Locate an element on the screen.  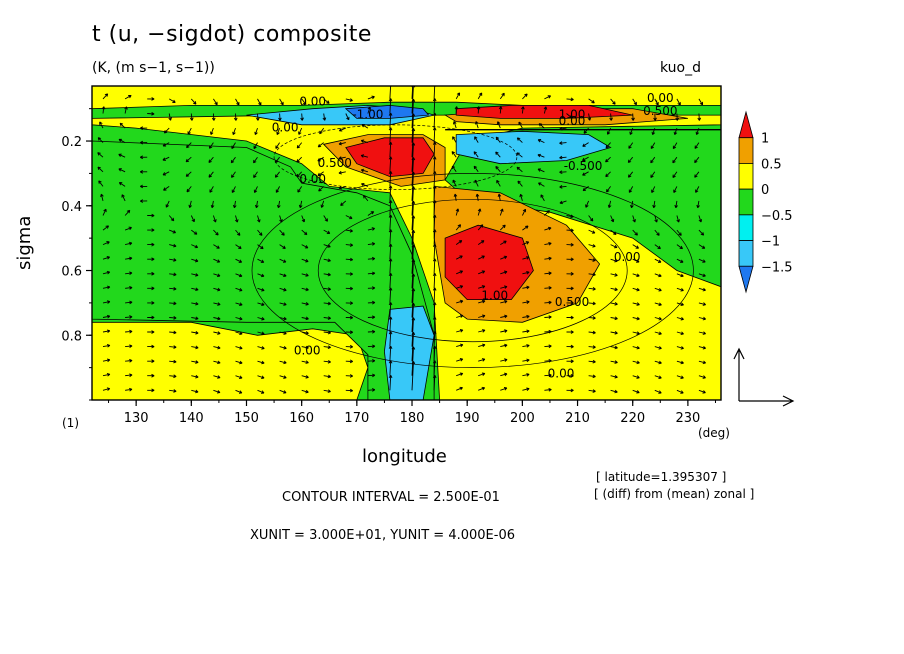
x-tick-label: 200 is located at coordinates (522, 418).